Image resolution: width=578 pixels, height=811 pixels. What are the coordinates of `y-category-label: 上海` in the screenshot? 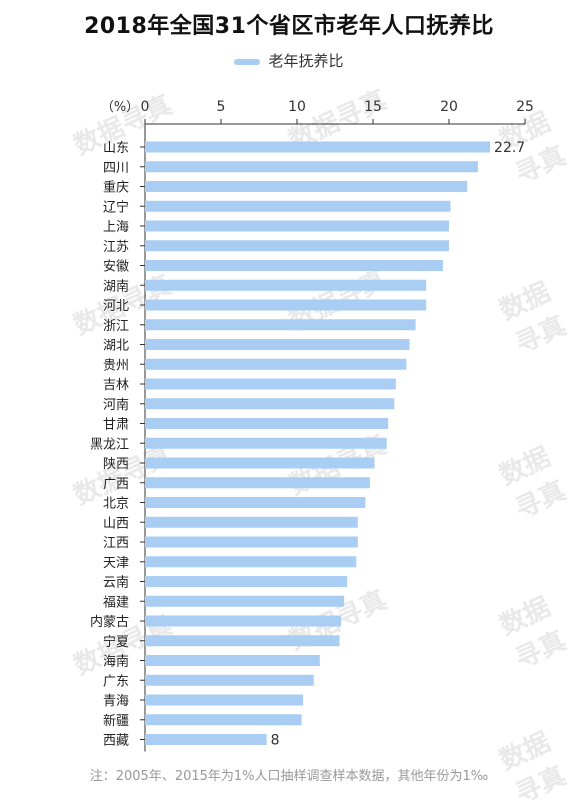 It's located at (116, 227).